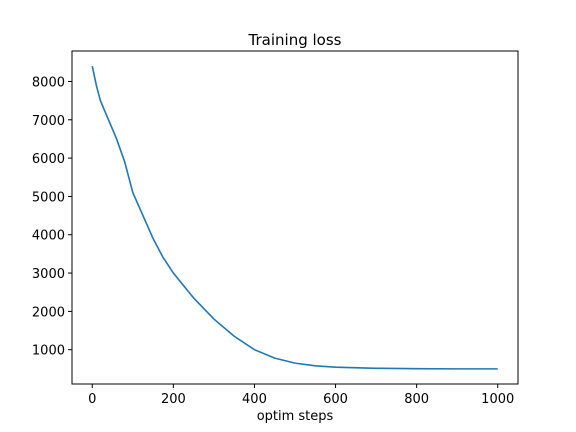  I want to click on y-tick-label: 3000, so click(48, 274).